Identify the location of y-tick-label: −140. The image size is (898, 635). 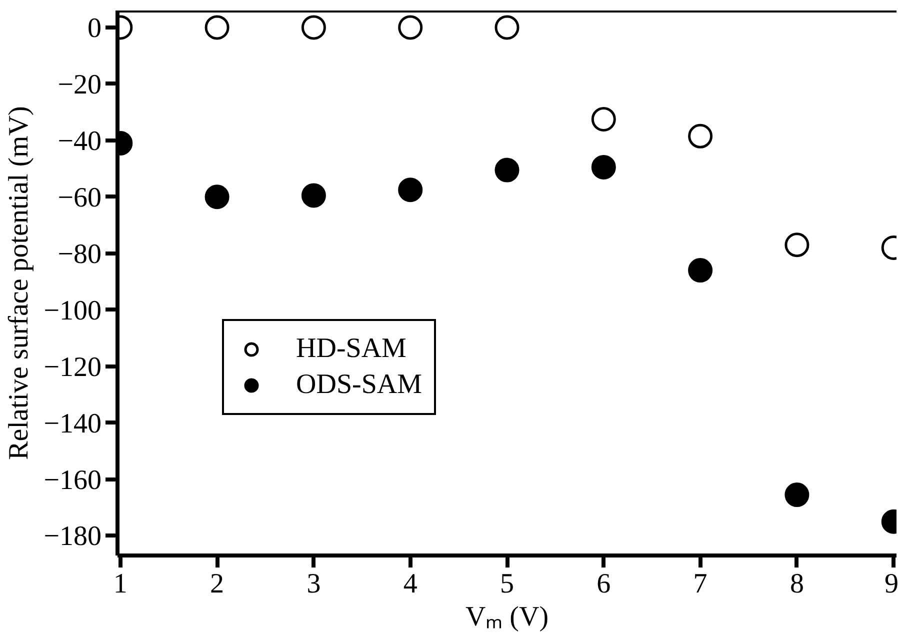
(73, 424).